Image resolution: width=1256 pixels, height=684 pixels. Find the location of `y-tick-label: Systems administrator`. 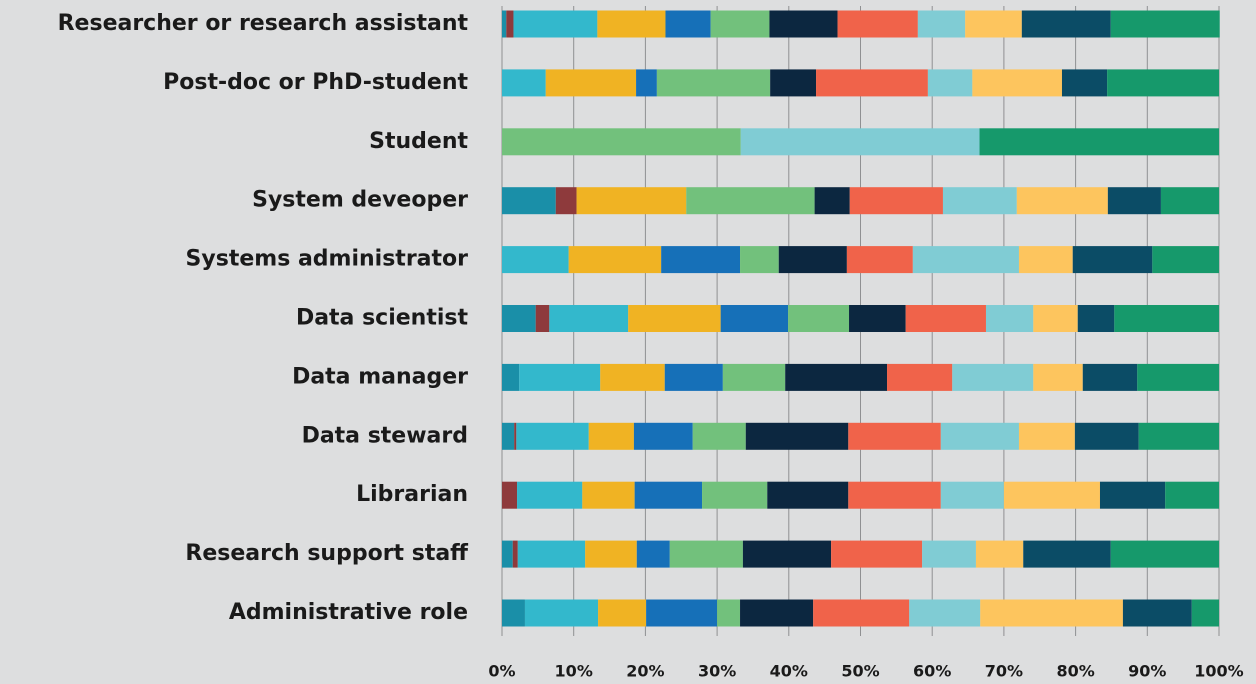

y-tick-label: Systems administrator is located at coordinates (327, 259).